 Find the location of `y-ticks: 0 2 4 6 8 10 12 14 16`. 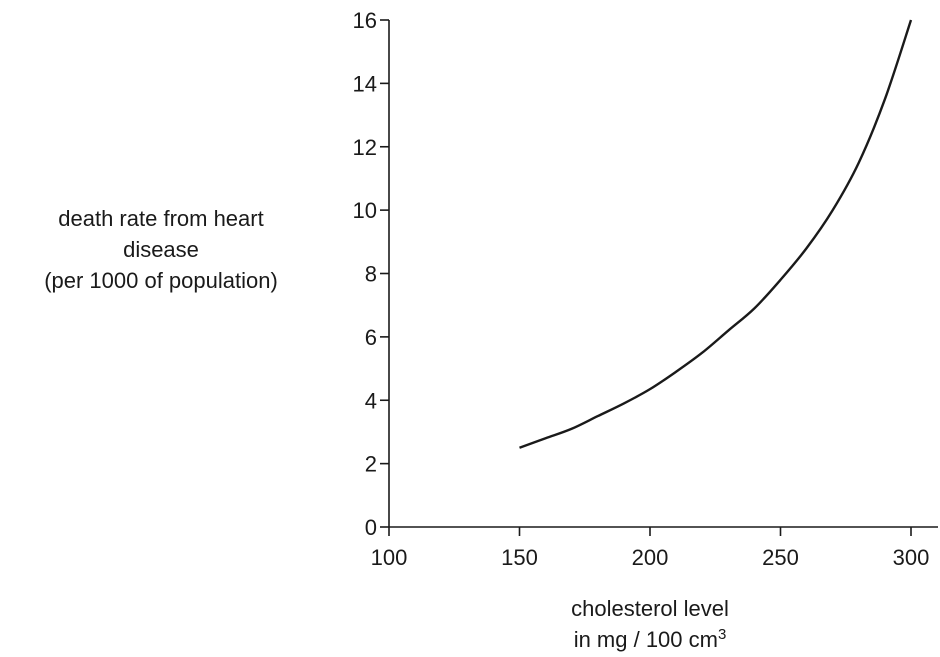

y-ticks: 0 2 4 6 8 10 12 14 16 is located at coordinates (371, 274).